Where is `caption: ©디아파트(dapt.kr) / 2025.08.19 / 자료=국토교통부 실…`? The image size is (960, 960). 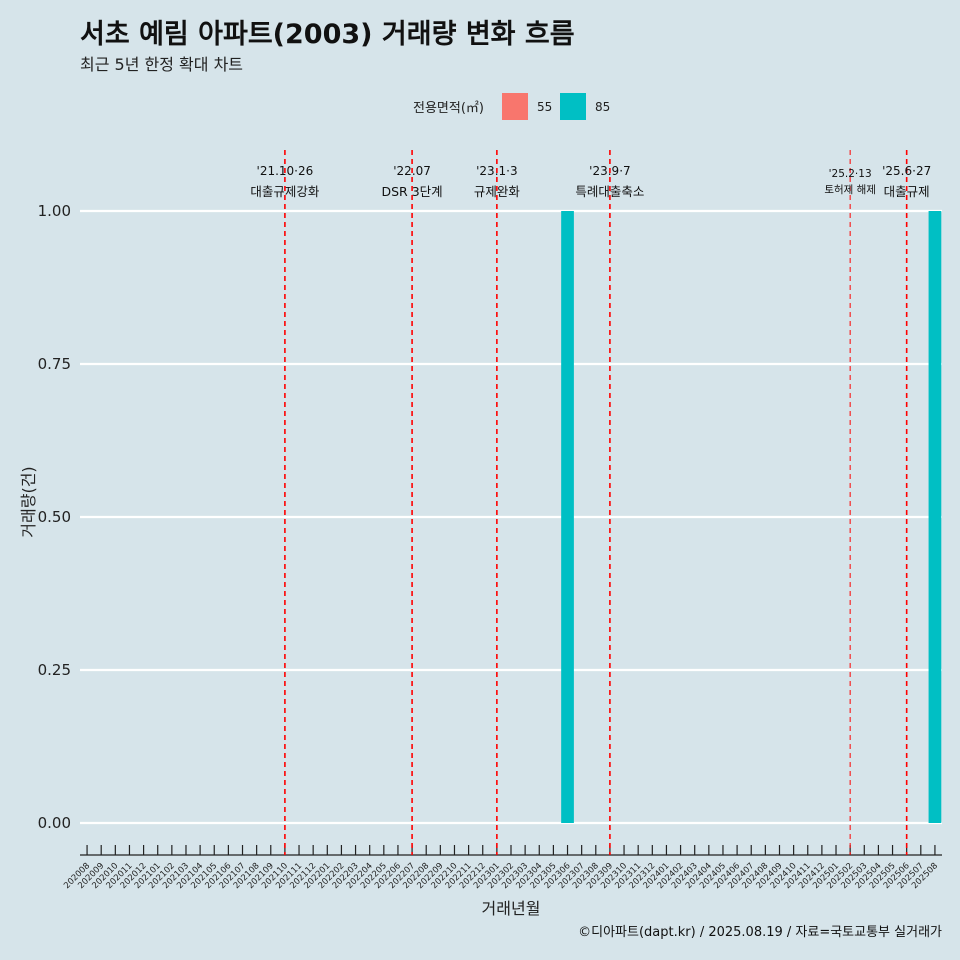 caption: ©디아파트(dapt.kr) / 2025.08.19 / 자료=국토교통부 실… is located at coordinates (760, 932).